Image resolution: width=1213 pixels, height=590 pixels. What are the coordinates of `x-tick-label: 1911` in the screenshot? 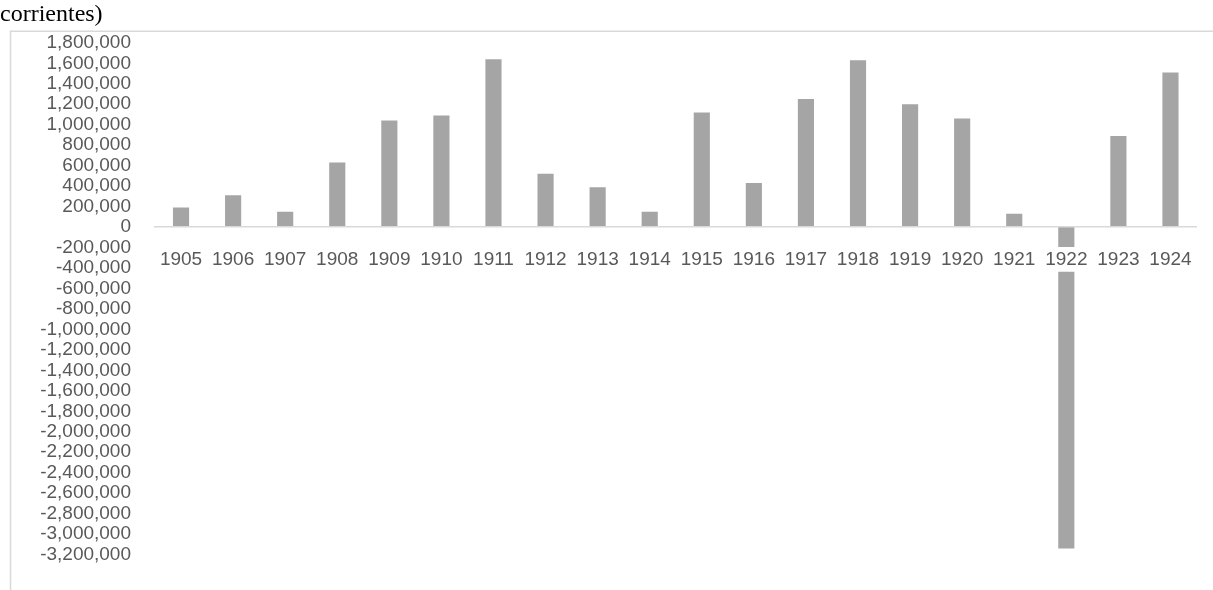 It's located at (493, 258).